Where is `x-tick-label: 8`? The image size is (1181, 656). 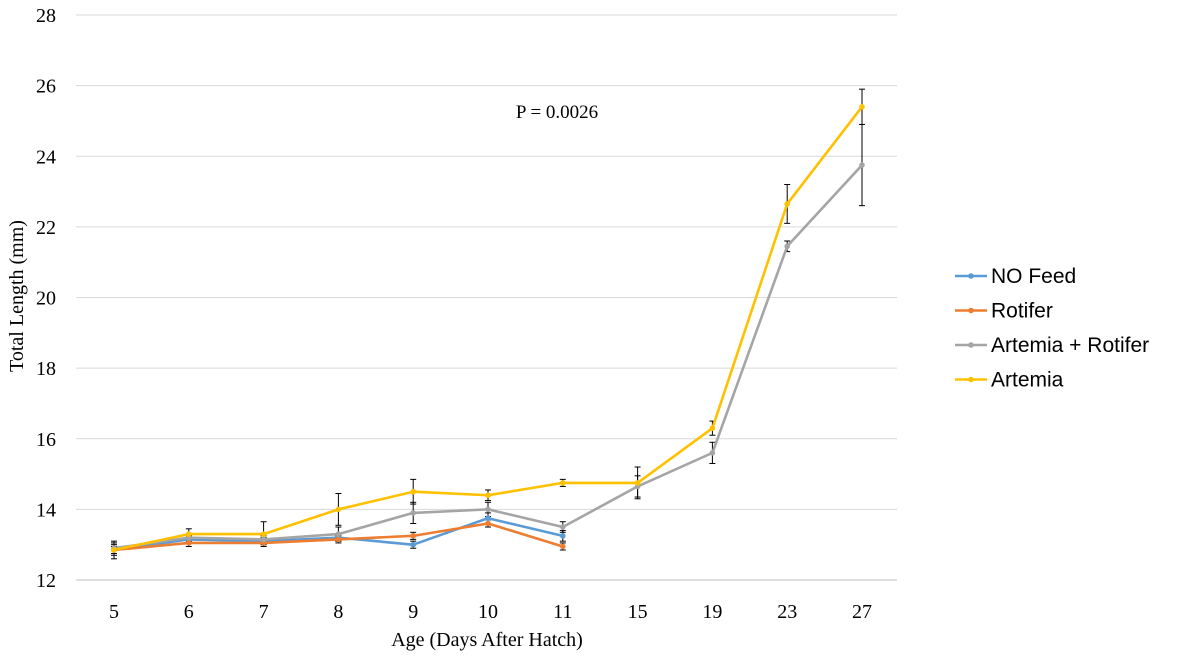
x-tick-label: 8 is located at coordinates (338, 612).